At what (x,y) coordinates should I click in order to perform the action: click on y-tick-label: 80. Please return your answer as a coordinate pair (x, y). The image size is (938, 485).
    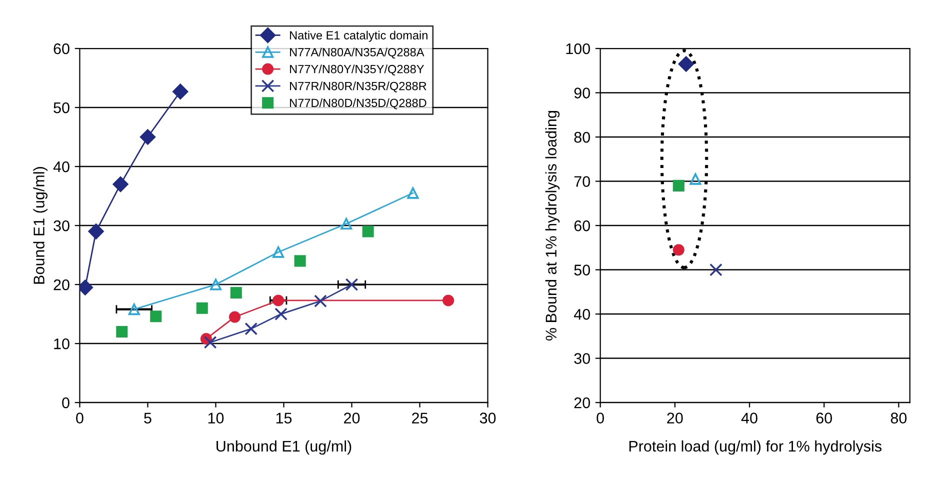
    Looking at the image, I should click on (582, 137).